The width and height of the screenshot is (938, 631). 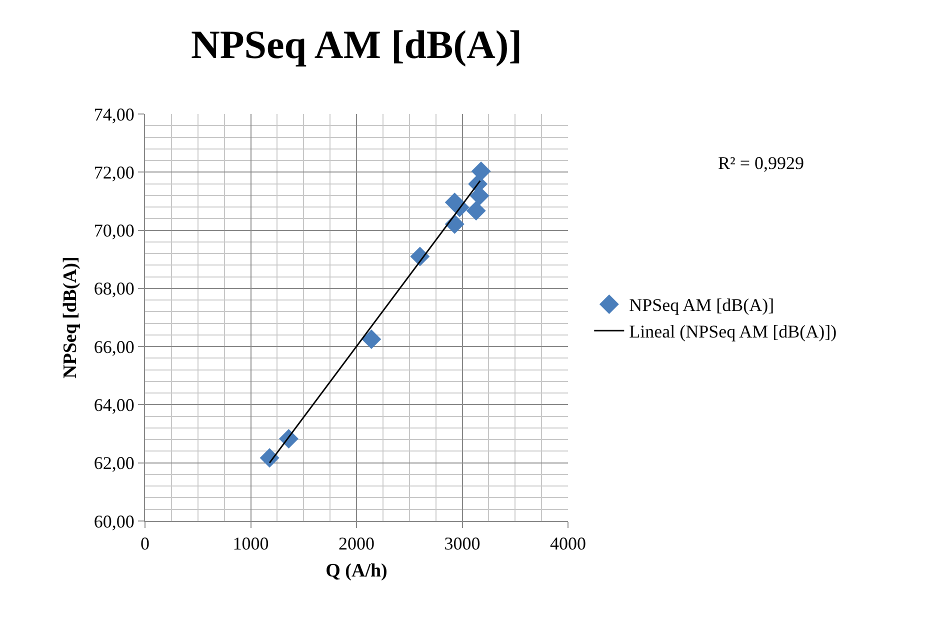 What do you see at coordinates (114, 288) in the screenshot?
I see `y-tick-label: 68,00` at bounding box center [114, 288].